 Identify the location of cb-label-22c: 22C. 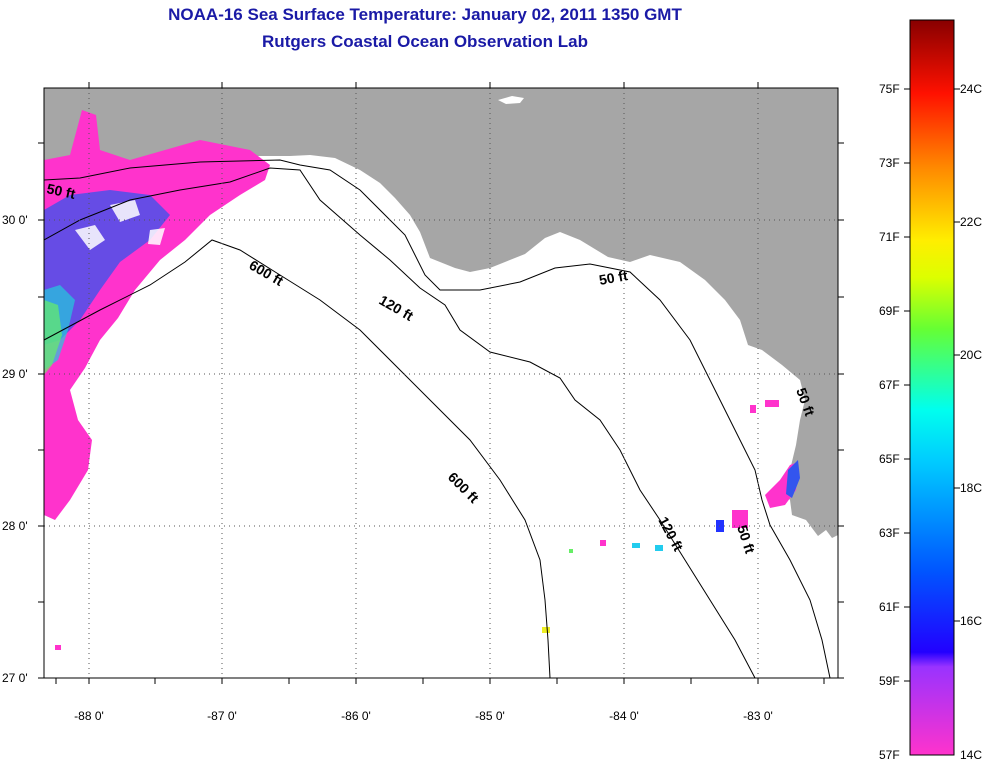
(971, 222).